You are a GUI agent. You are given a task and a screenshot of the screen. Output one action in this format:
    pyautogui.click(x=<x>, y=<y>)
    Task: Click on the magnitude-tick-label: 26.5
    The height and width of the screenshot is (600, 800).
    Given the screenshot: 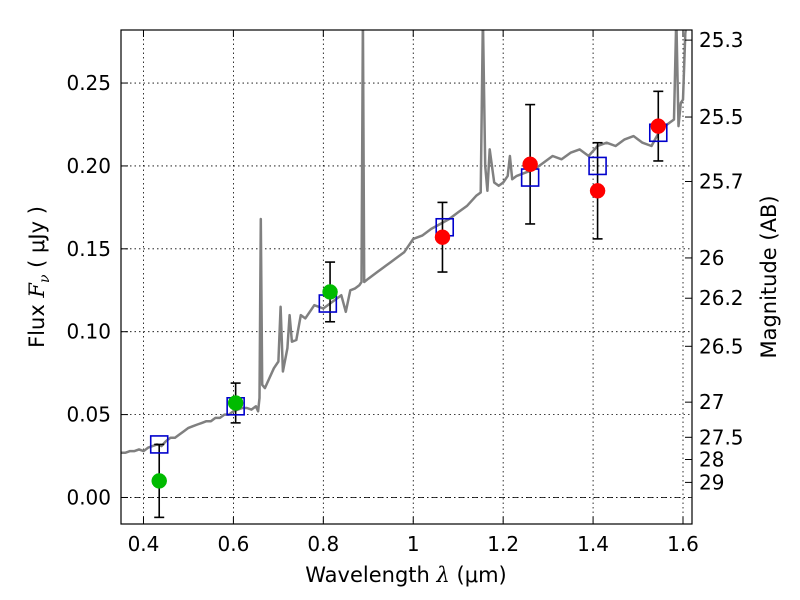 What is the action you would take?
    pyautogui.click(x=721, y=346)
    